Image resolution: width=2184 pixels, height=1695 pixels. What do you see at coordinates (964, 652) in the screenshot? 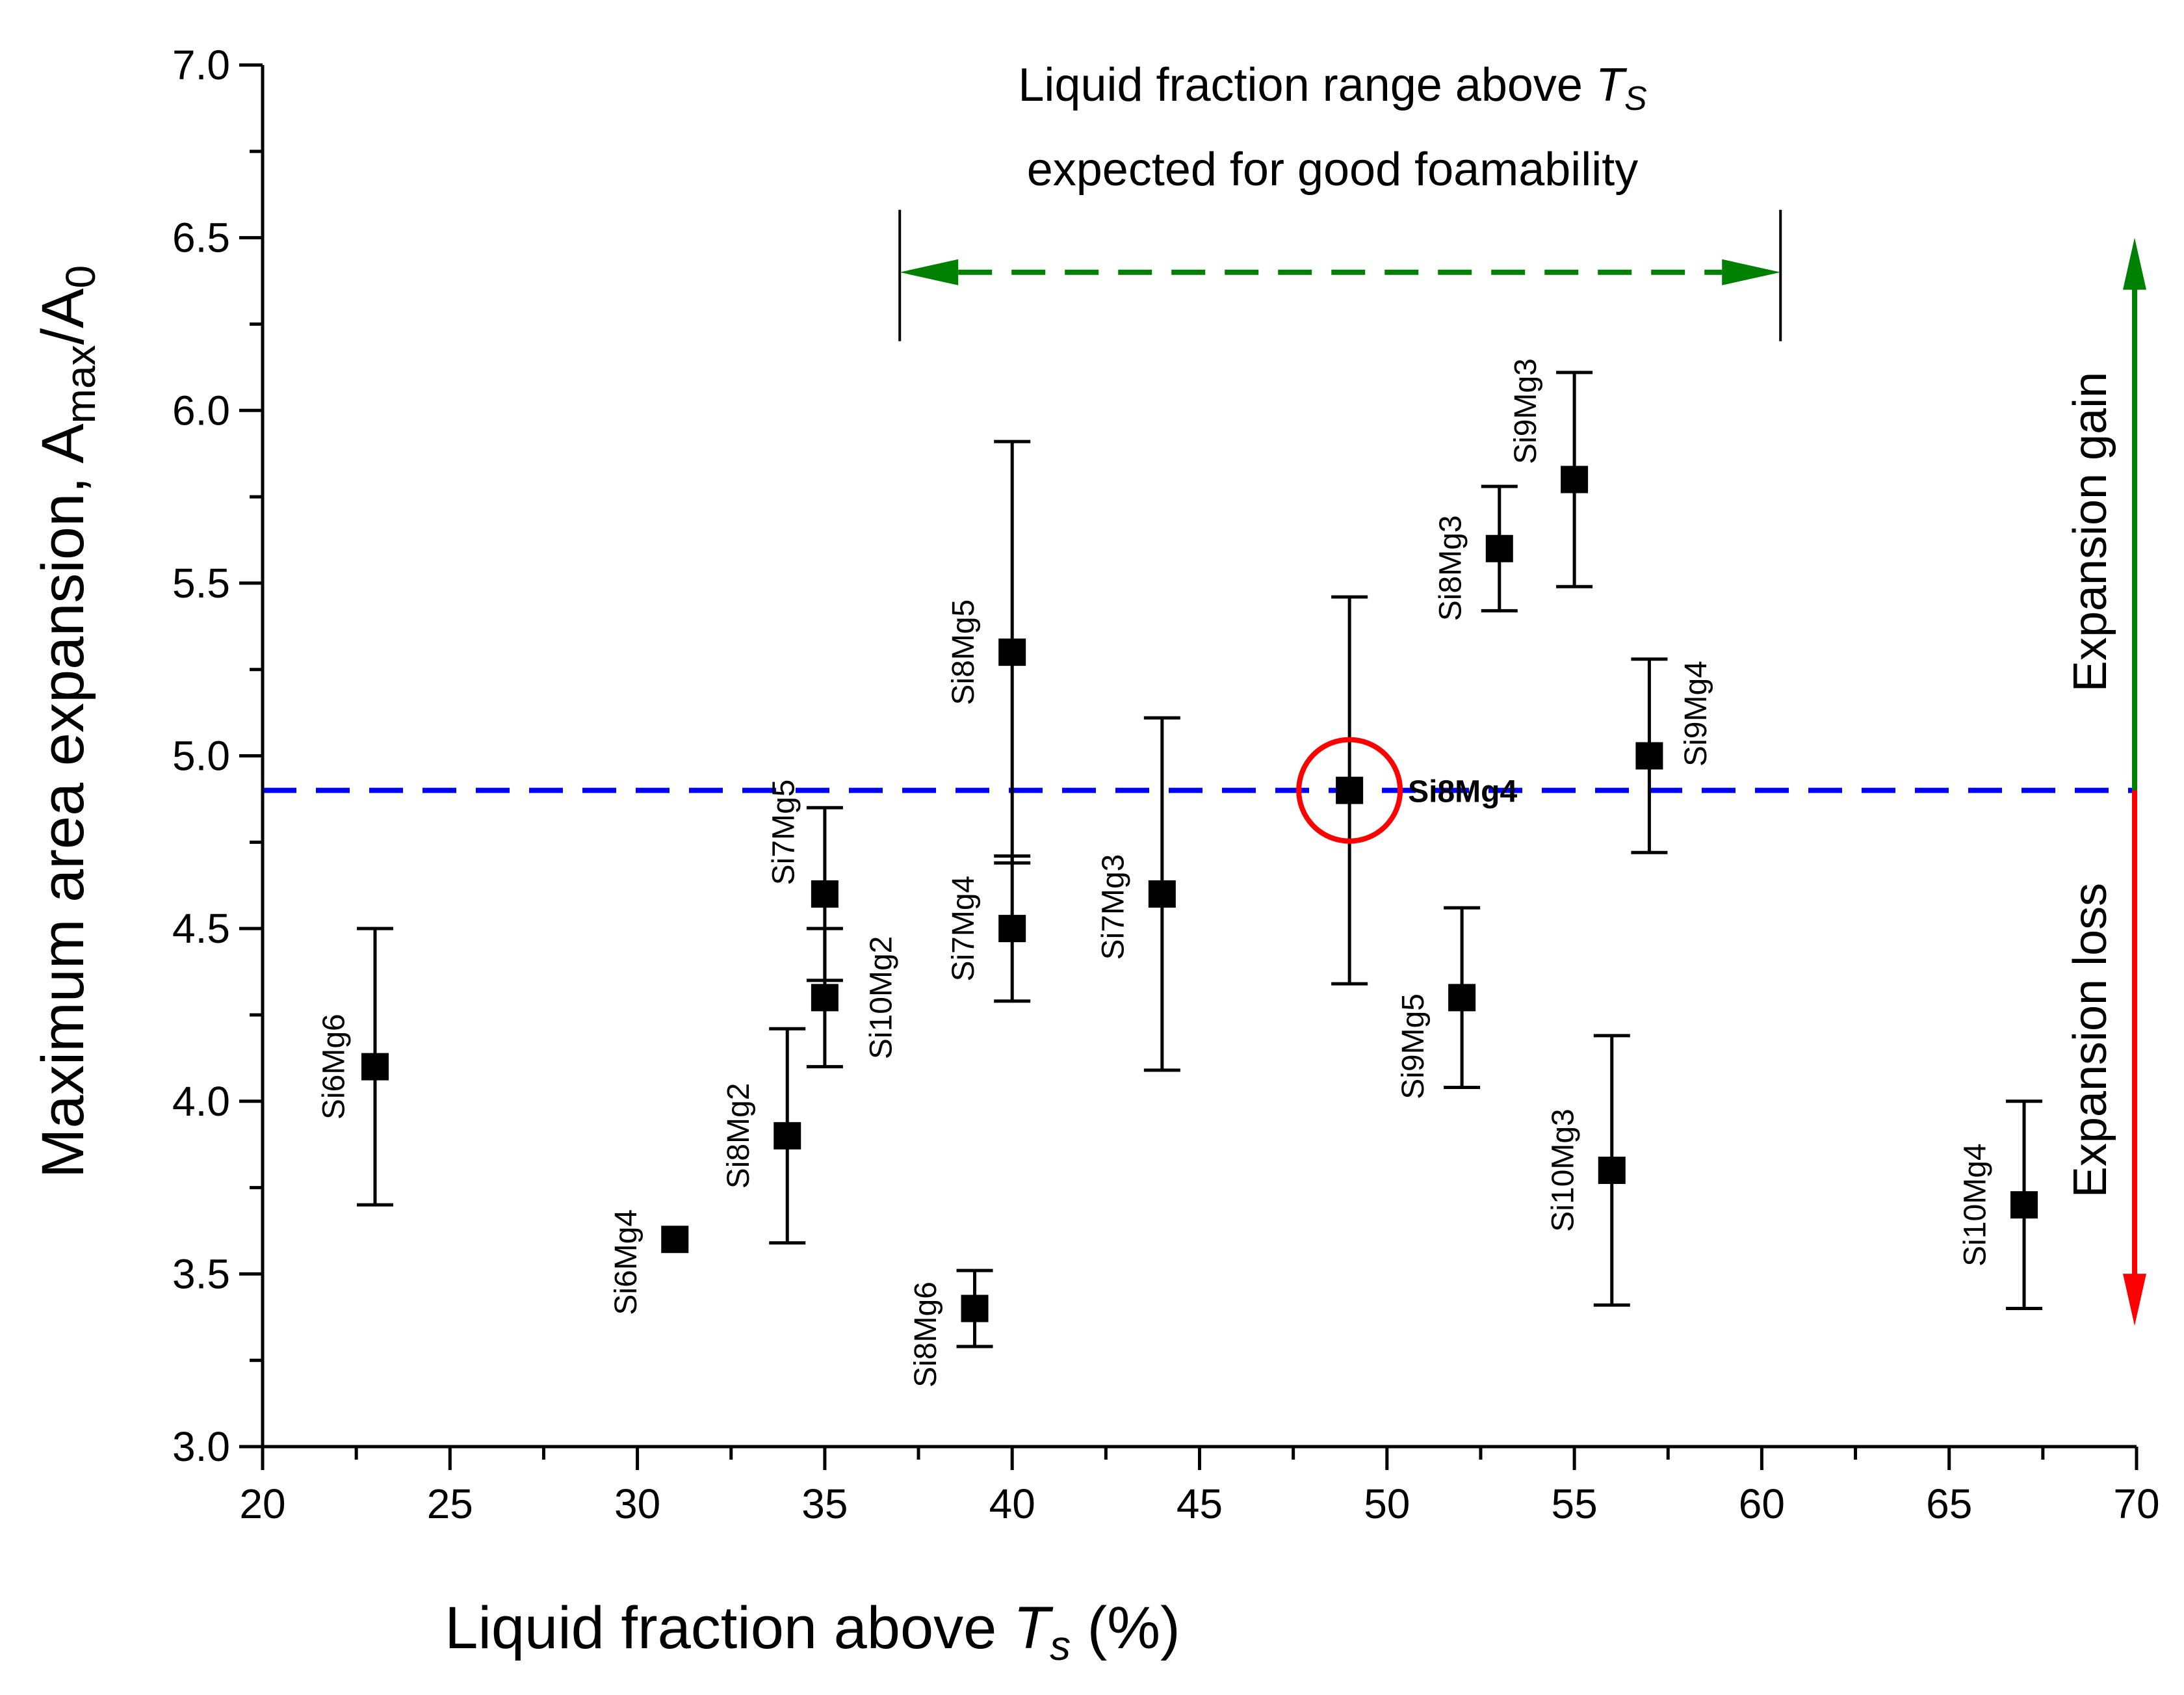
I see `data-point-label: Si8Mg5` at bounding box center [964, 652].